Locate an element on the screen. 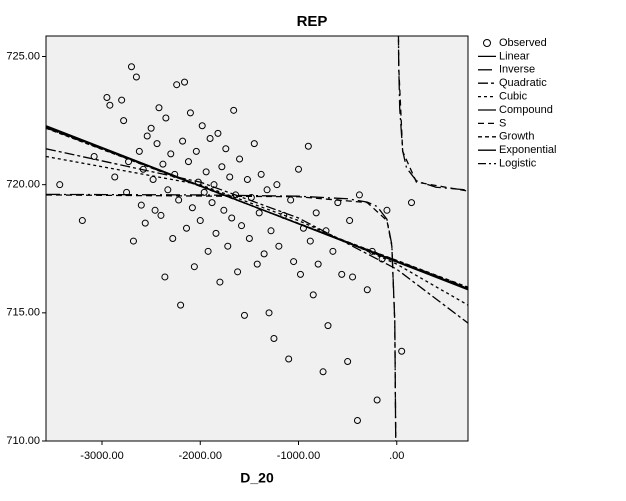 The image size is (626, 501). x-tick-label: -3000.00 is located at coordinates (101, 456).